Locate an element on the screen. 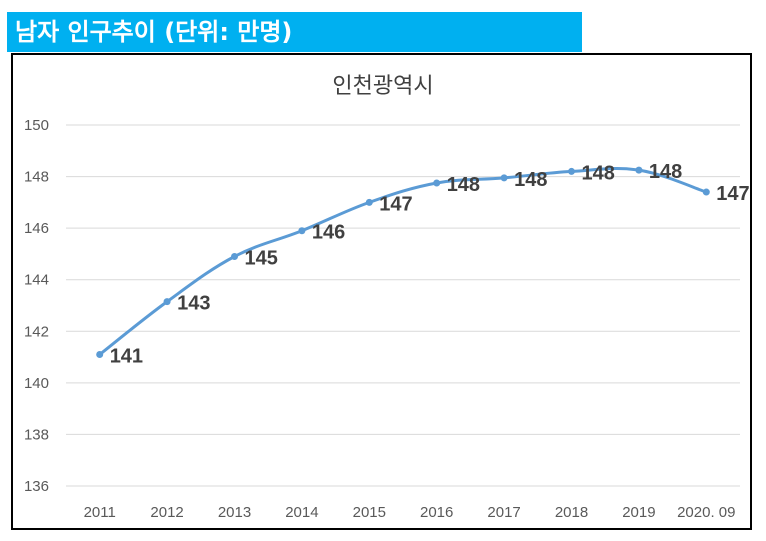  y-tick-label: 140 is located at coordinates (36, 383).